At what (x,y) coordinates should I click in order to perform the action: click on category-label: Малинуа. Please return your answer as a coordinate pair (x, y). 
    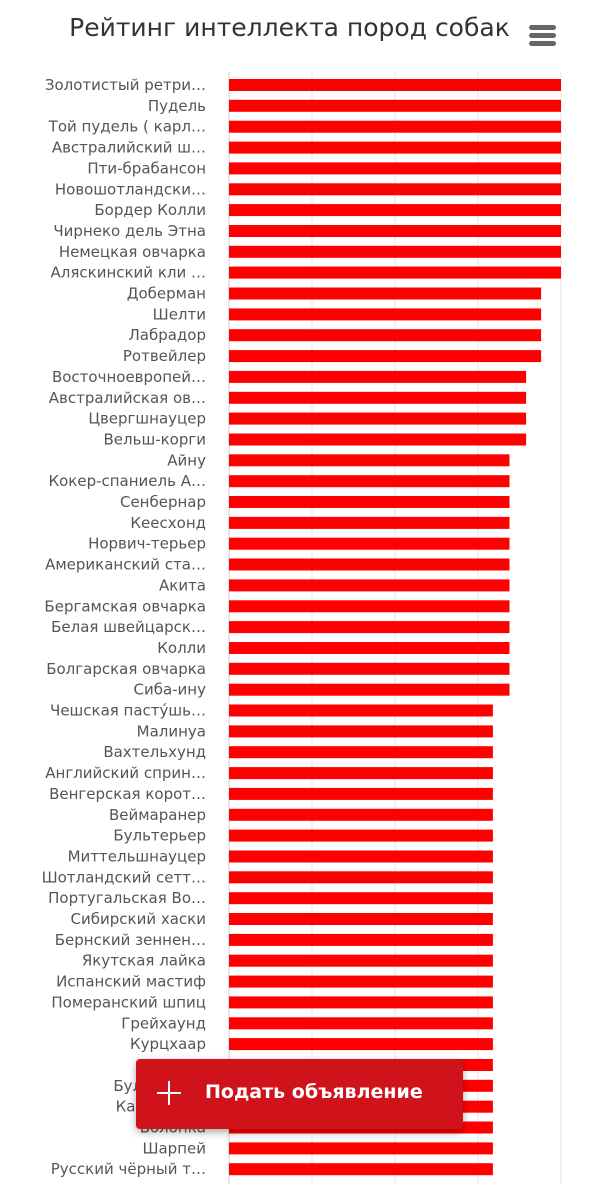
    Looking at the image, I should click on (171, 731).